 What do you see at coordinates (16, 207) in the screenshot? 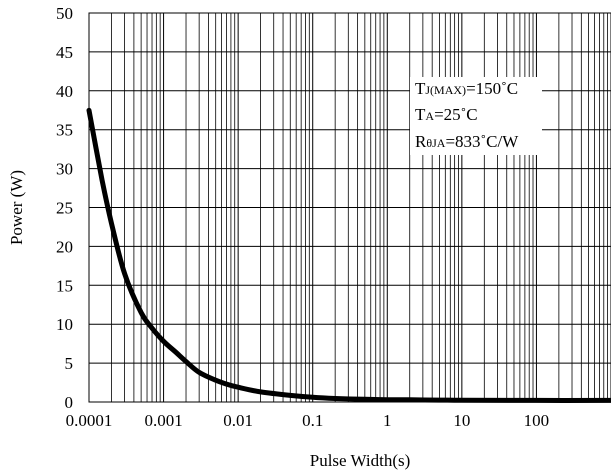
I see `y-axis-label: Power (W)` at bounding box center [16, 207].